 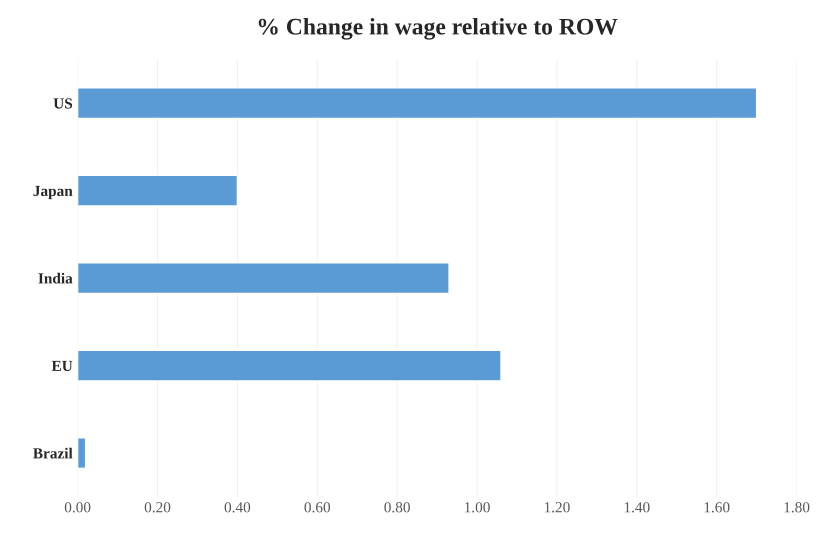 What do you see at coordinates (63, 103) in the screenshot?
I see `y-tick-label: US` at bounding box center [63, 103].